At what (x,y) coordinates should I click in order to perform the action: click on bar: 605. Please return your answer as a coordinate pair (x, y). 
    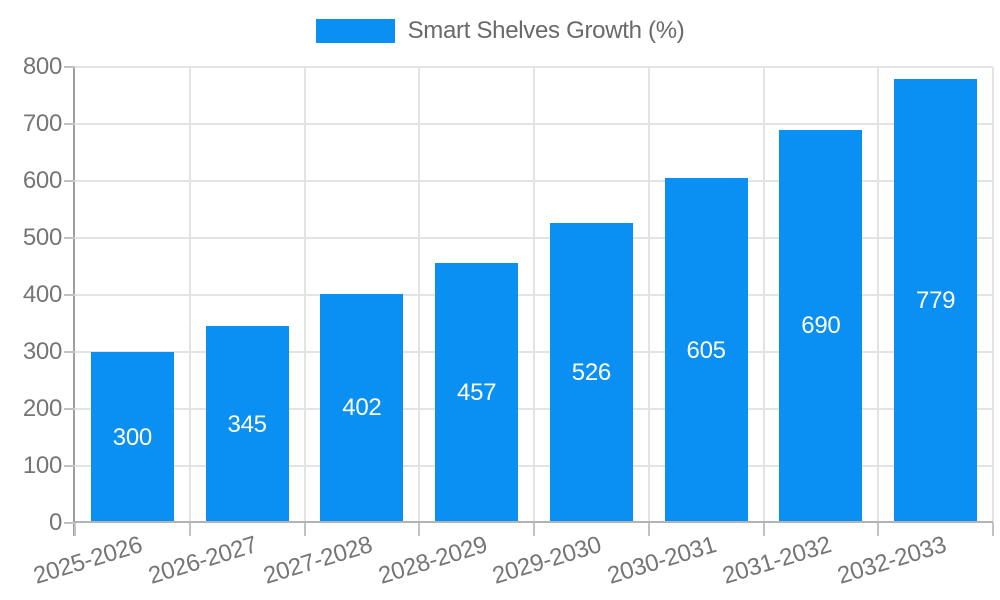
    Looking at the image, I should click on (706, 350).